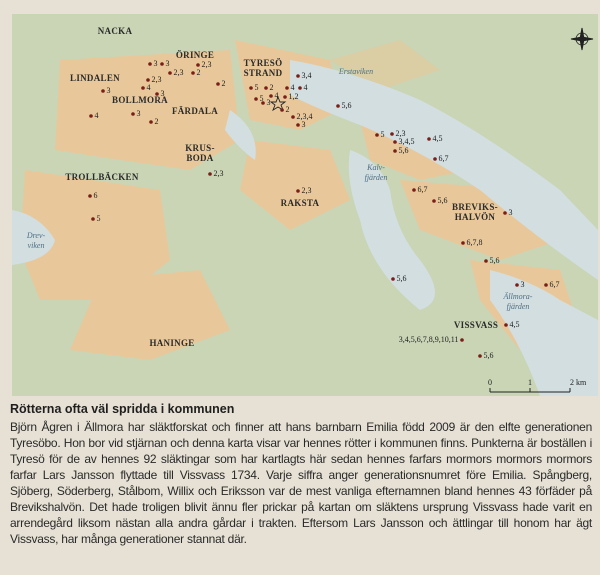 The width and height of the screenshot is (600, 575). What do you see at coordinates (195, 111) in the screenshot?
I see `place-name: FÄRDALA` at bounding box center [195, 111].